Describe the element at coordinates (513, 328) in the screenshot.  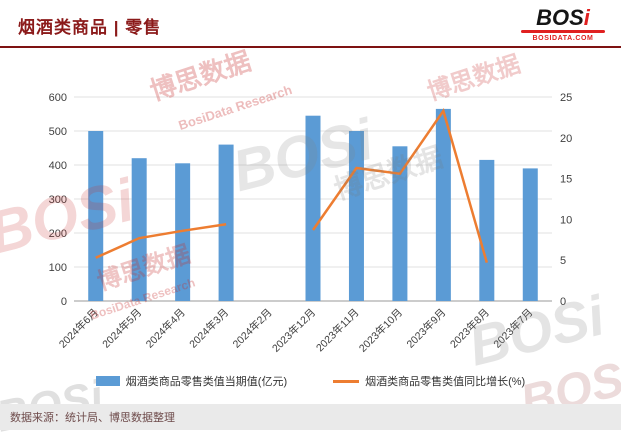
I see `svg-text: 2023年7月` at that location.